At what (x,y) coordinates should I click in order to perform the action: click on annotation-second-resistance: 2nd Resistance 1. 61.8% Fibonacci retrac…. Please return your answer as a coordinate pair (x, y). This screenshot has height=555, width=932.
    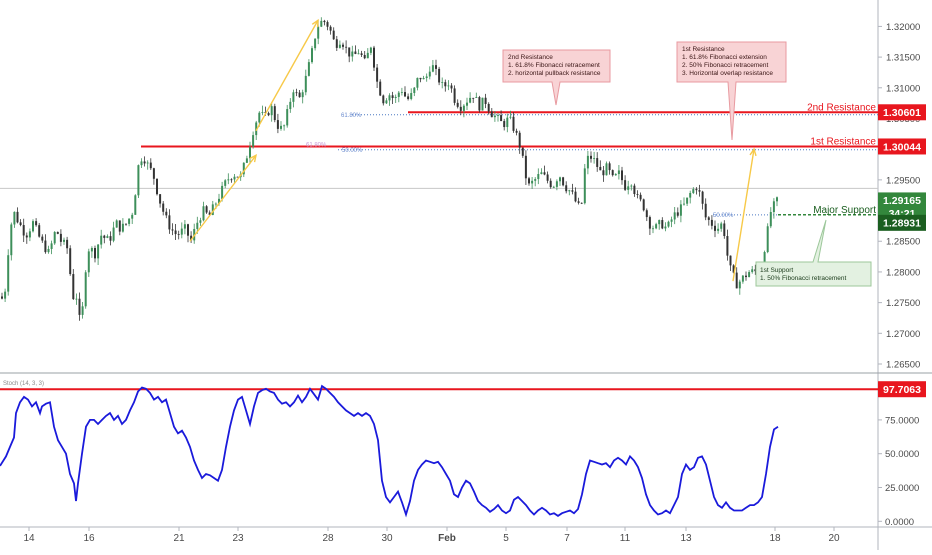
    Looking at the image, I should click on (556, 77).